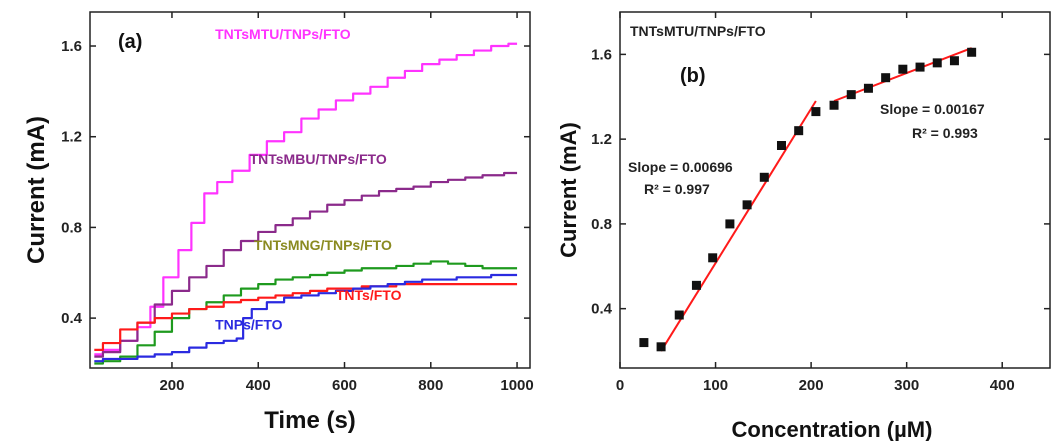 The width and height of the screenshot is (1057, 441). Describe the element at coordinates (249, 324) in the screenshot. I see `series-label: TNPs/FTO` at that location.